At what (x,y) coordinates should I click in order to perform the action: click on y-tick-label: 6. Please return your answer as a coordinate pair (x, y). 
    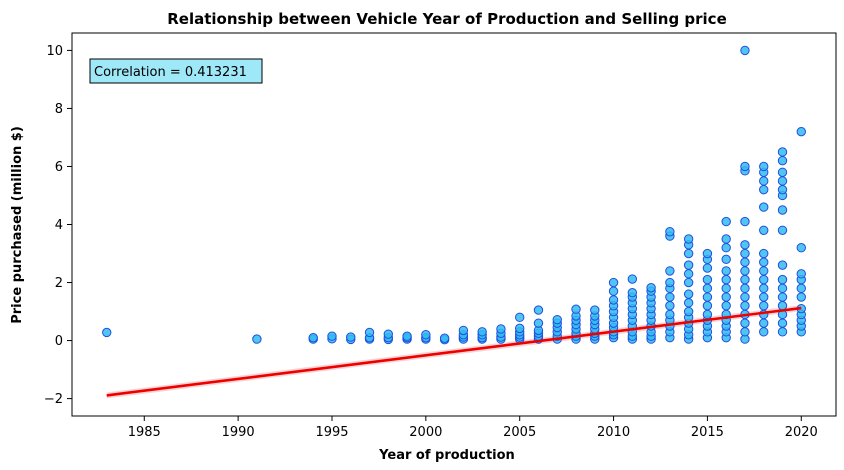
    Looking at the image, I should click on (59, 167).